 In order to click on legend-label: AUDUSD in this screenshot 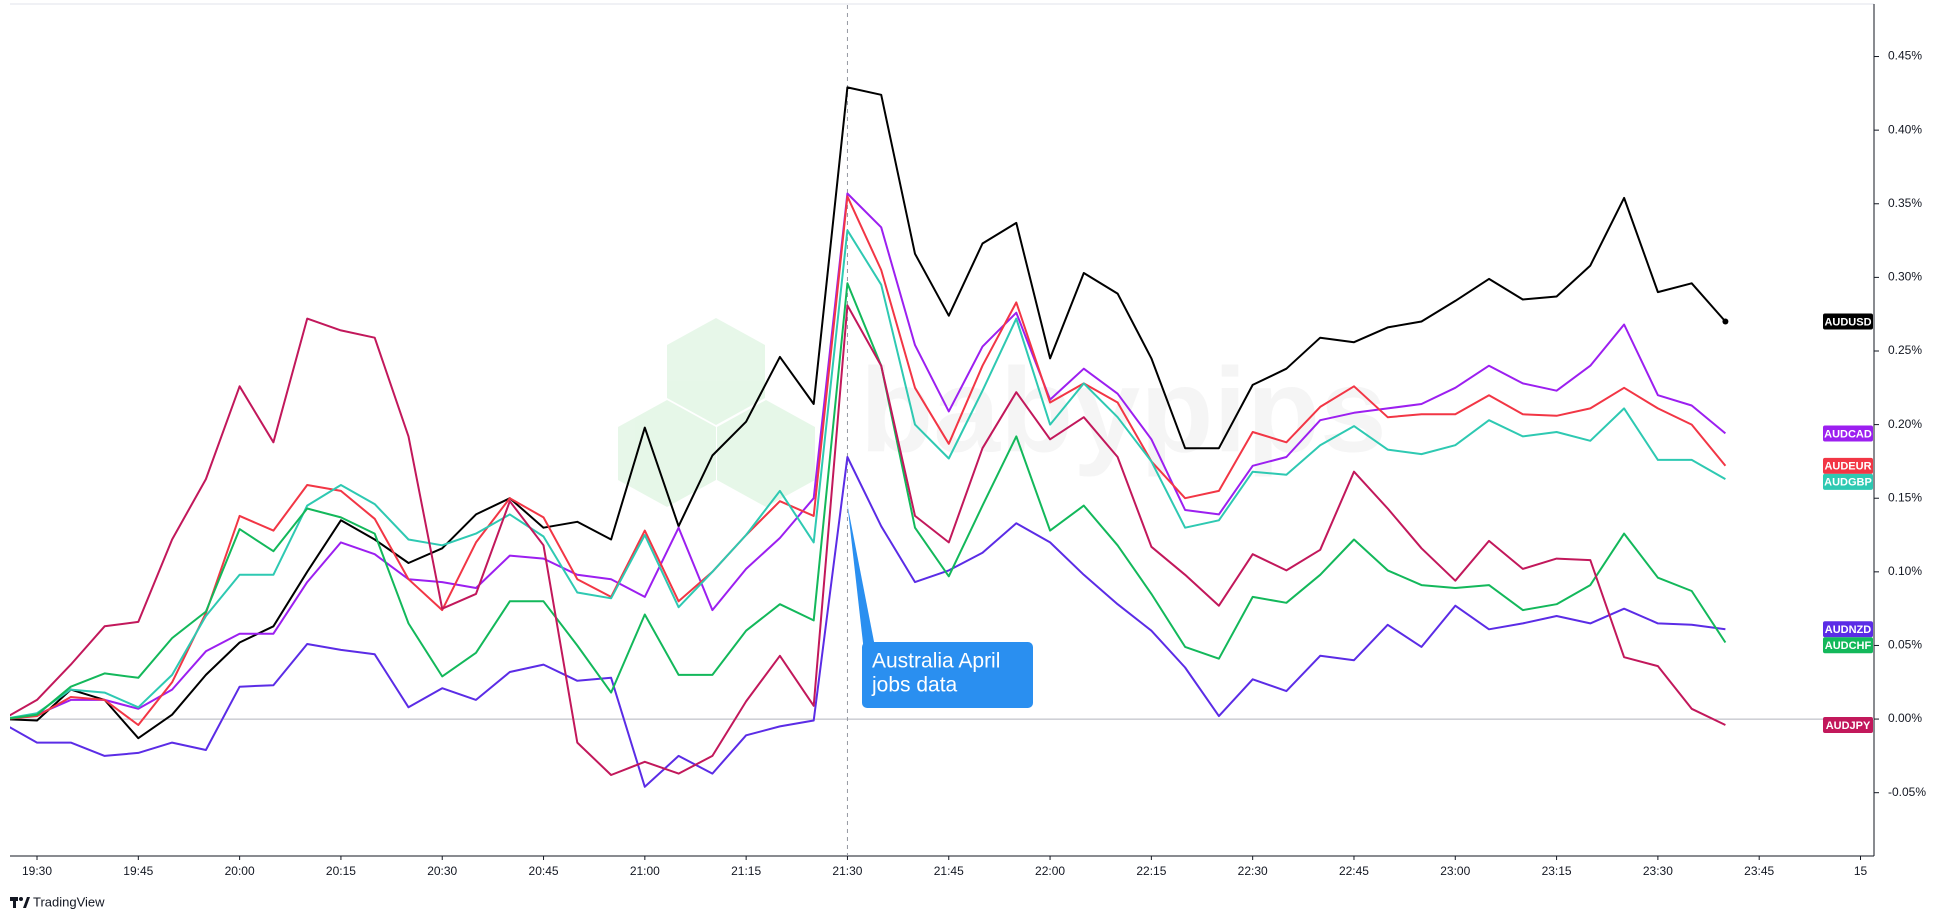, I will do `click(1847, 322)`.